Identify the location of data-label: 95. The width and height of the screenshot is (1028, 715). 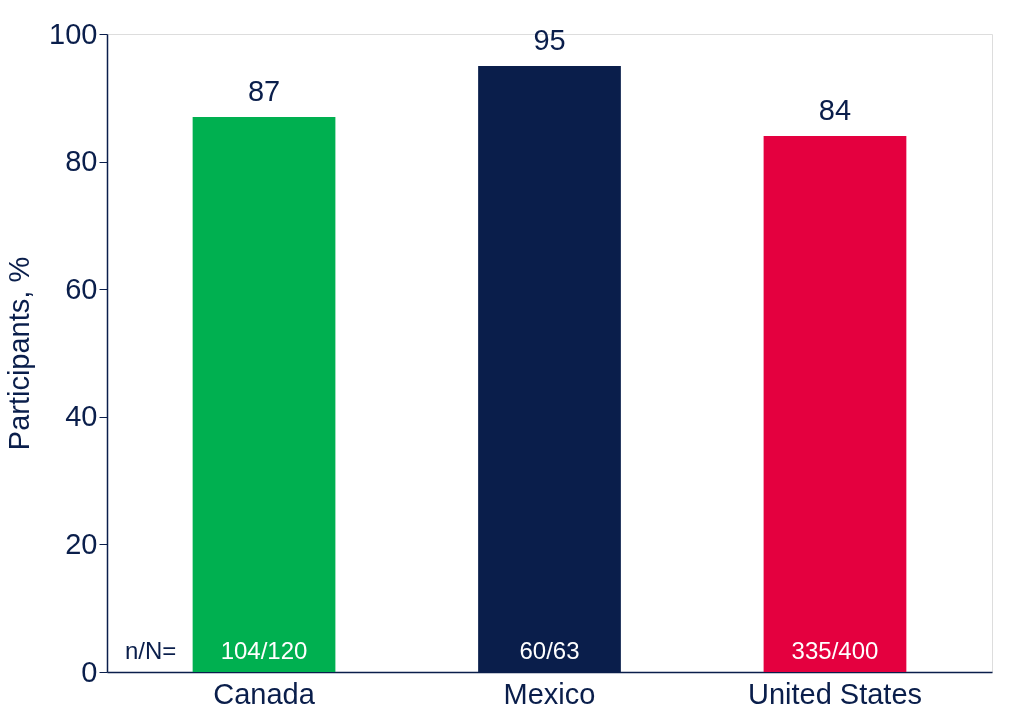
(549, 39).